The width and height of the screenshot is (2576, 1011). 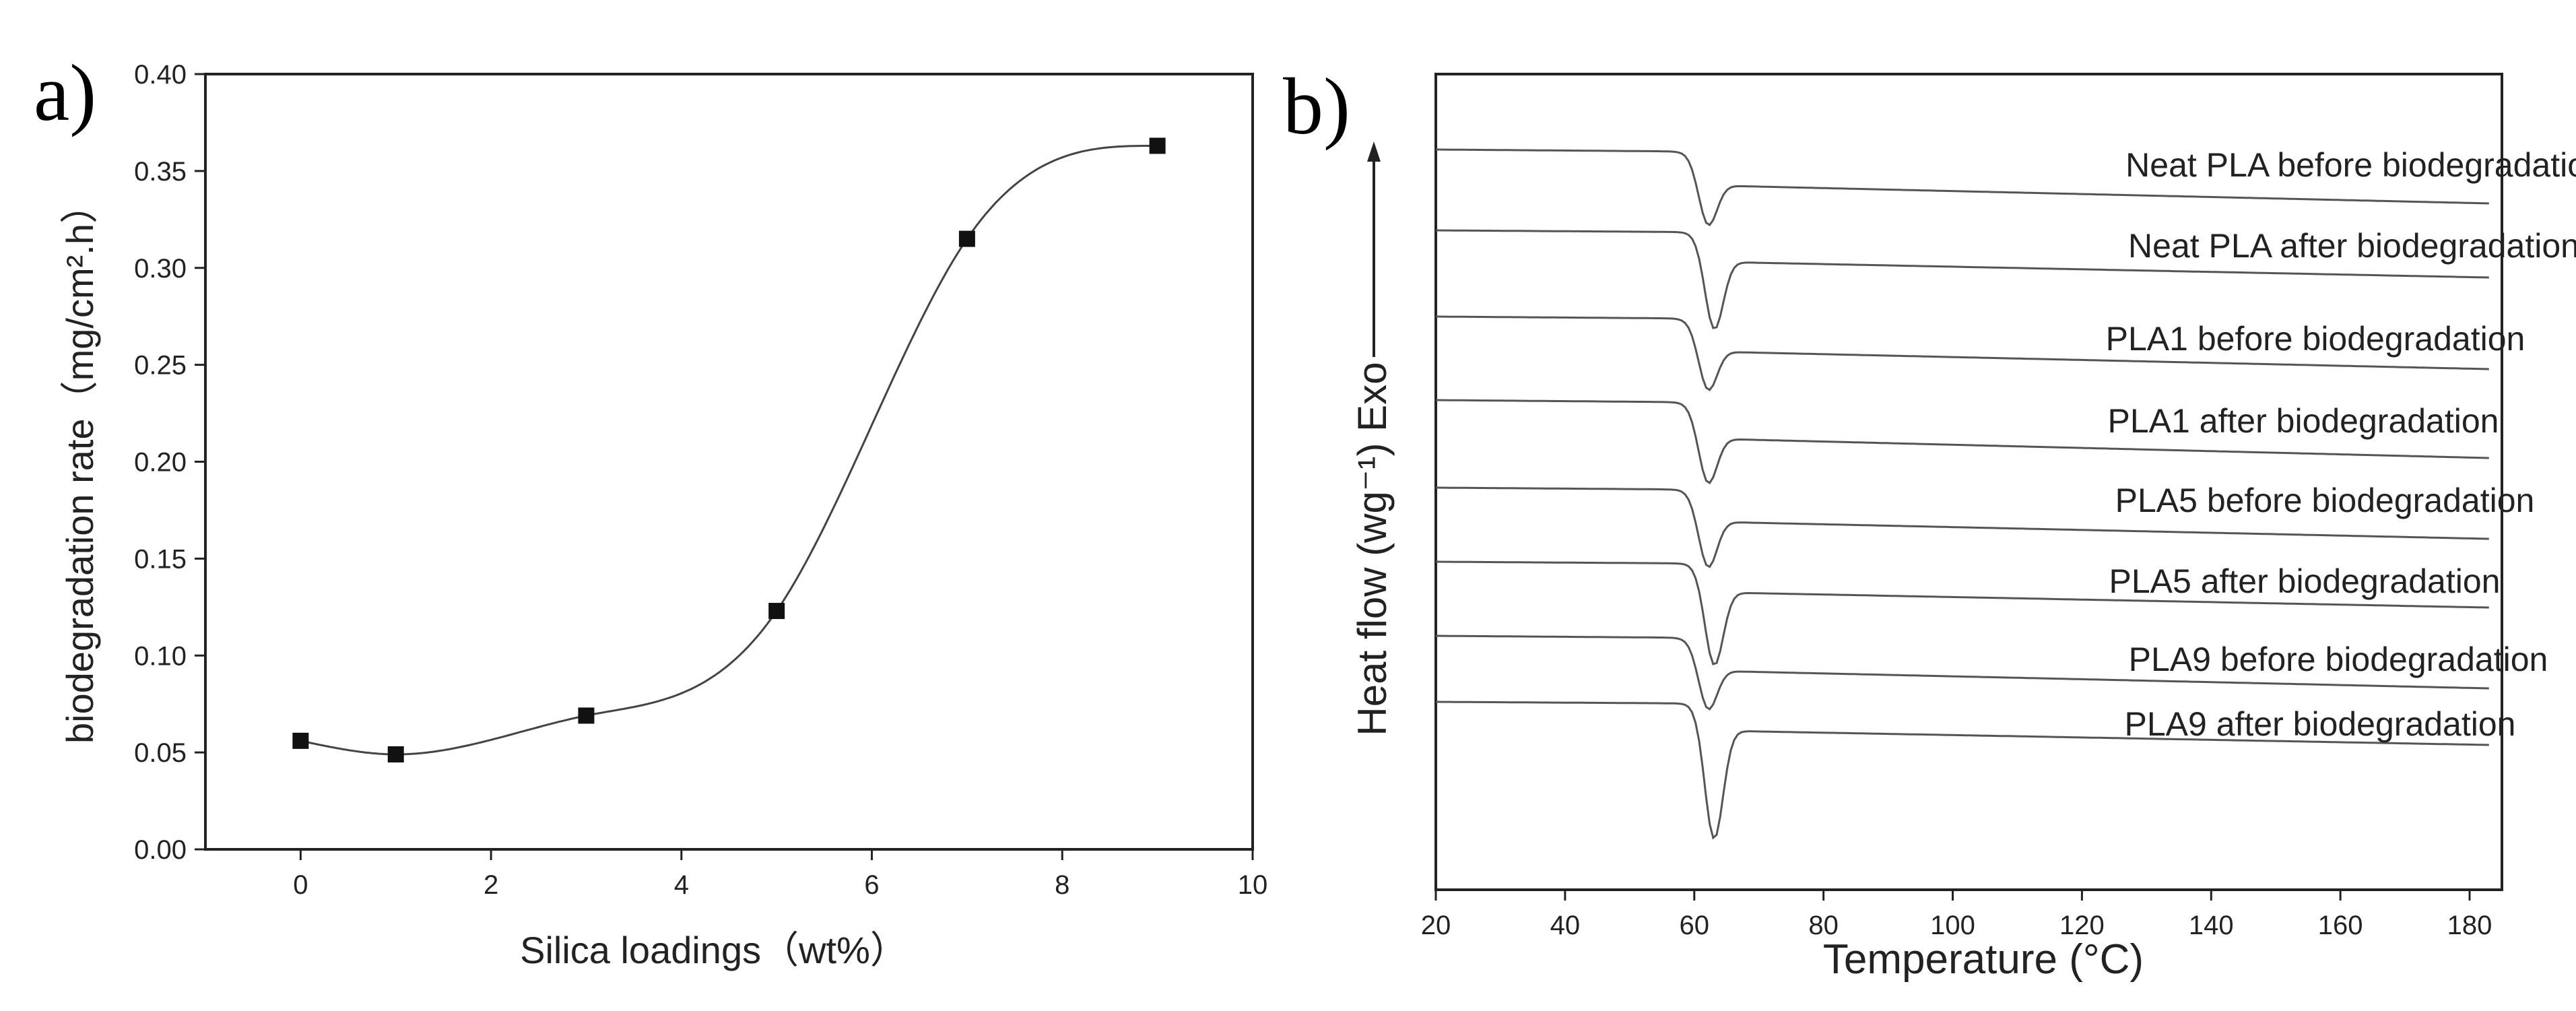 What do you see at coordinates (681, 885) in the screenshot?
I see `x-tick-label: 4` at bounding box center [681, 885].